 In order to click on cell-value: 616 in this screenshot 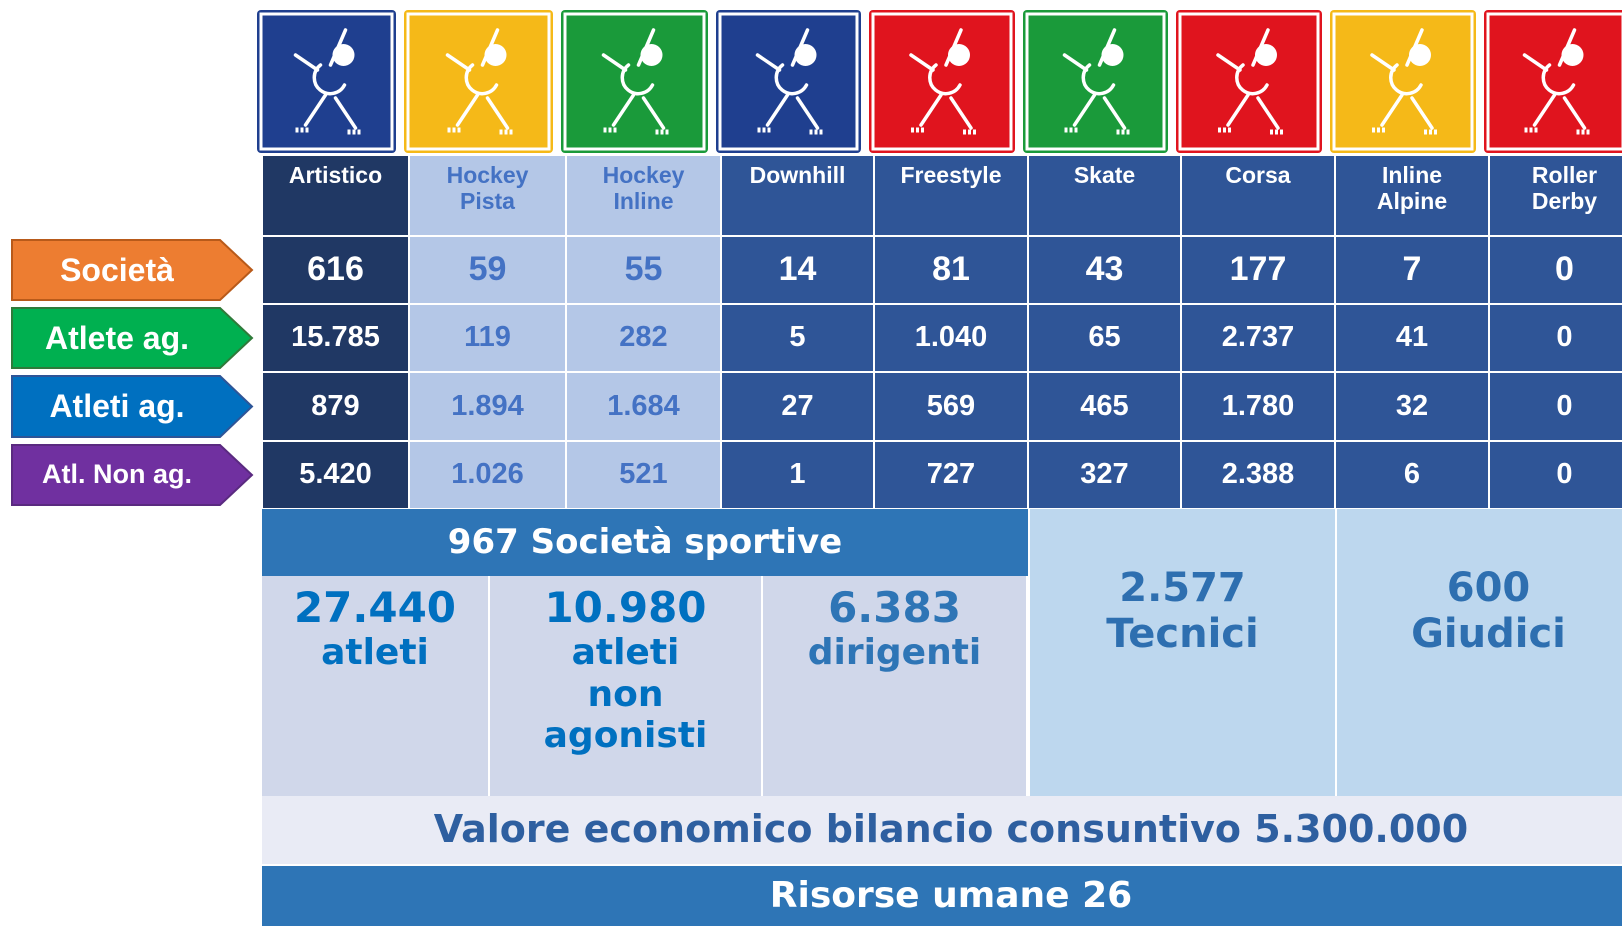, I will do `click(335, 269)`.